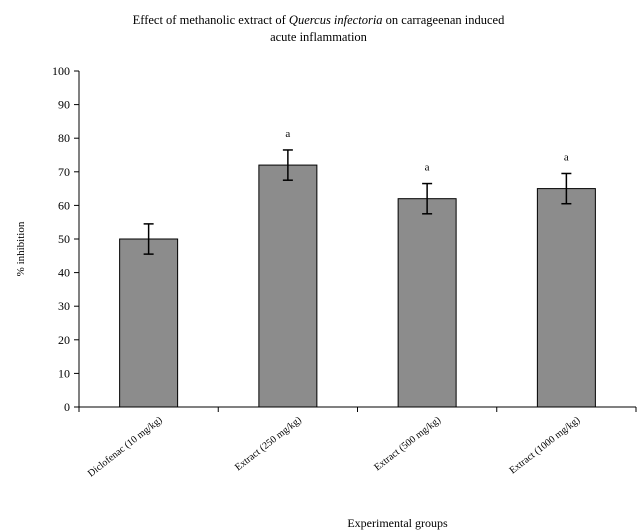 This screenshot has height=531, width=637. What do you see at coordinates (407, 444) in the screenshot?
I see `x-tick-label: Extract (500 mg/kg)` at bounding box center [407, 444].